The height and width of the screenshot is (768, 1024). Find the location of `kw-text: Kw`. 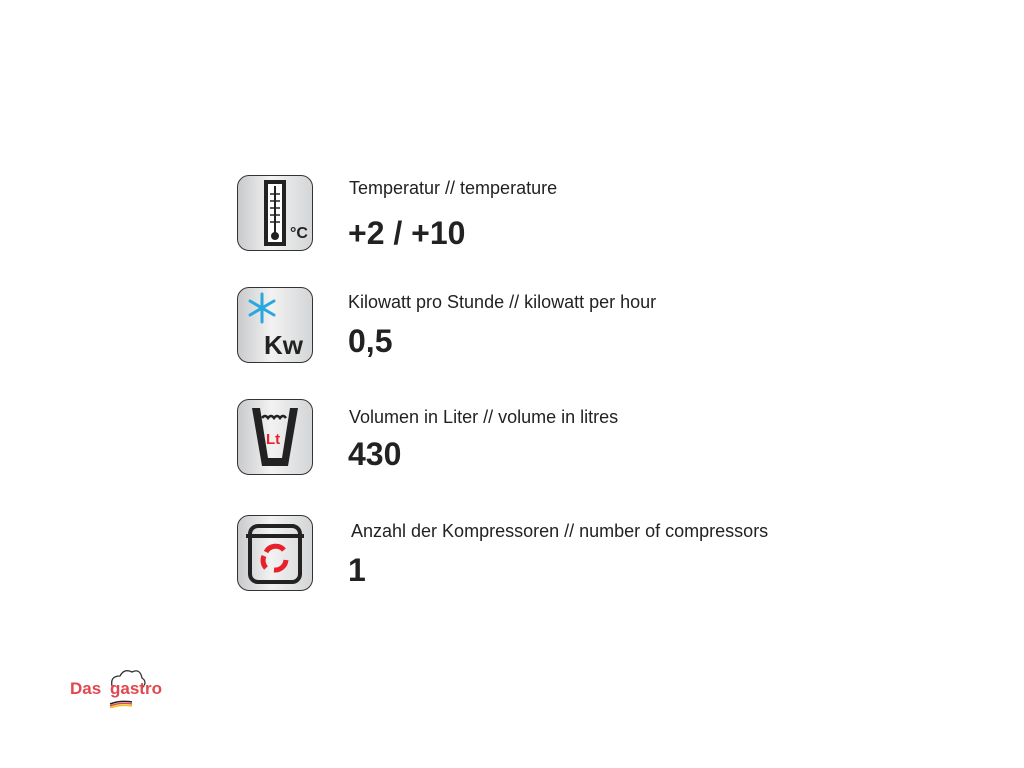

kw-text: Kw is located at coordinates (284, 345).